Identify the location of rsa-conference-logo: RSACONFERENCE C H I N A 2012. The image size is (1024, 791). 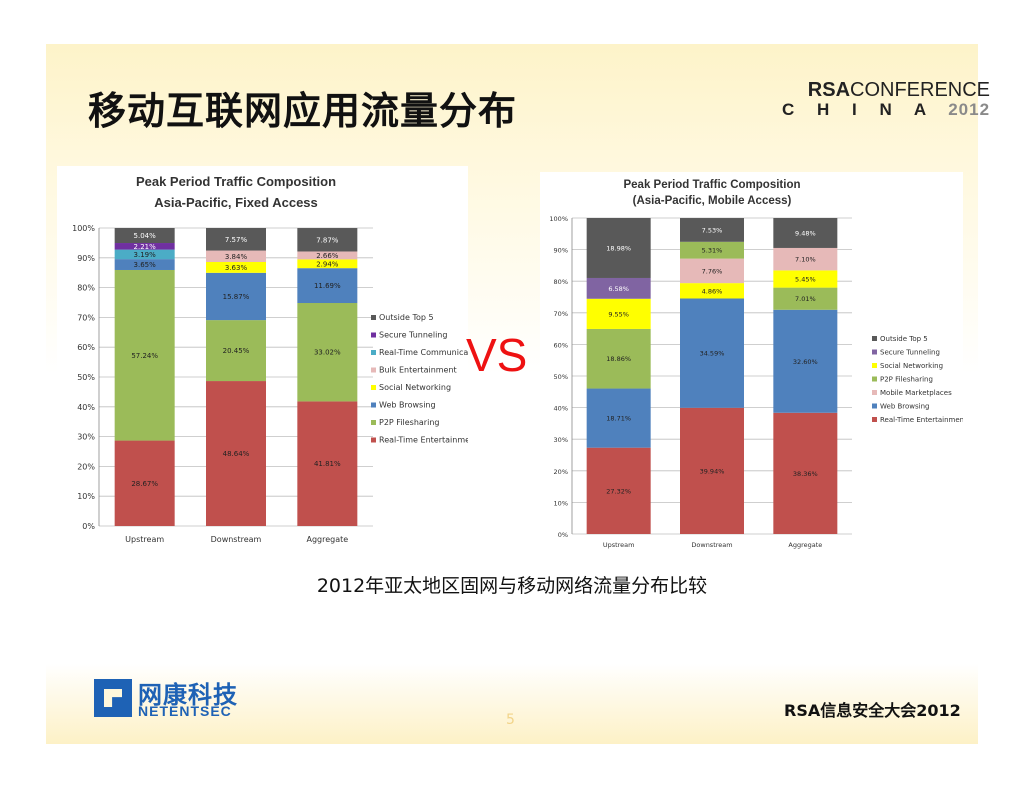
(886, 99).